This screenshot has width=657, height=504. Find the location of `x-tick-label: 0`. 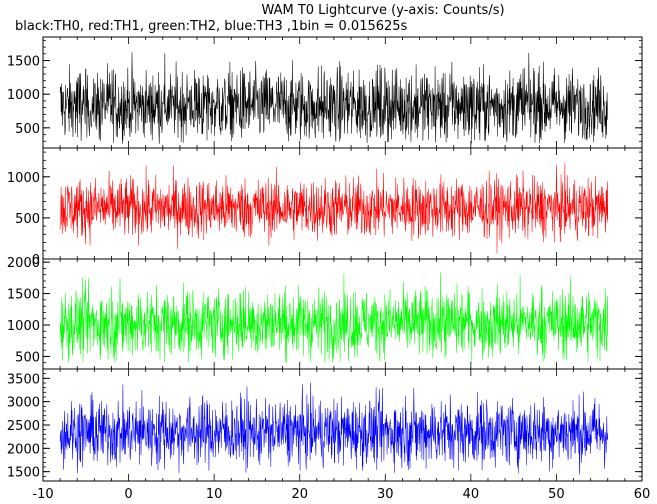

x-tick-label: 0 is located at coordinates (128, 494).